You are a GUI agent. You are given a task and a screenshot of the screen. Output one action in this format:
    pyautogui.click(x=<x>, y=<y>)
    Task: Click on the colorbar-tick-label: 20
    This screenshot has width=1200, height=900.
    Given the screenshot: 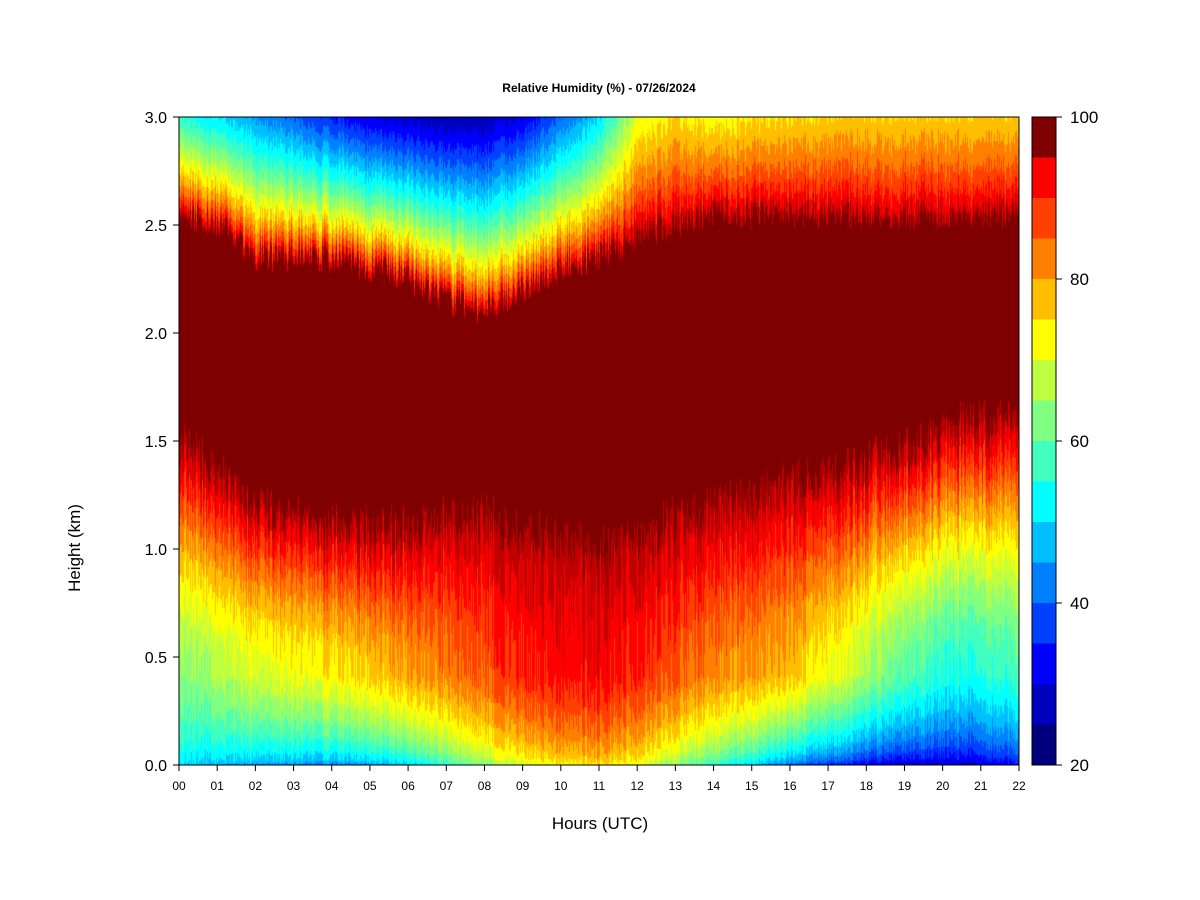 What is the action you would take?
    pyautogui.click(x=1079, y=765)
    